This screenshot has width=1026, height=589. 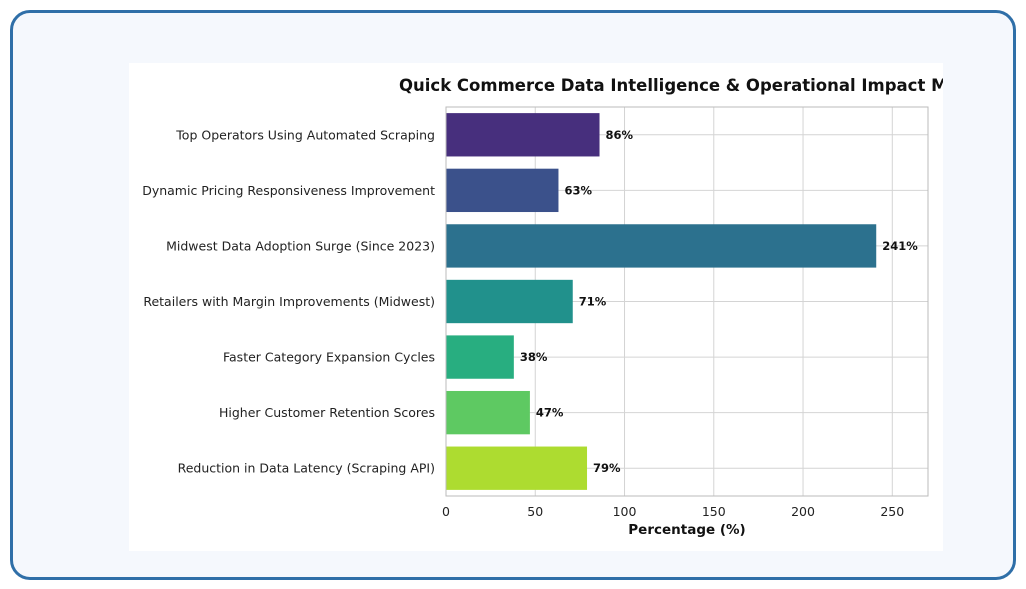 I want to click on value-label: 241%, so click(x=900, y=246).